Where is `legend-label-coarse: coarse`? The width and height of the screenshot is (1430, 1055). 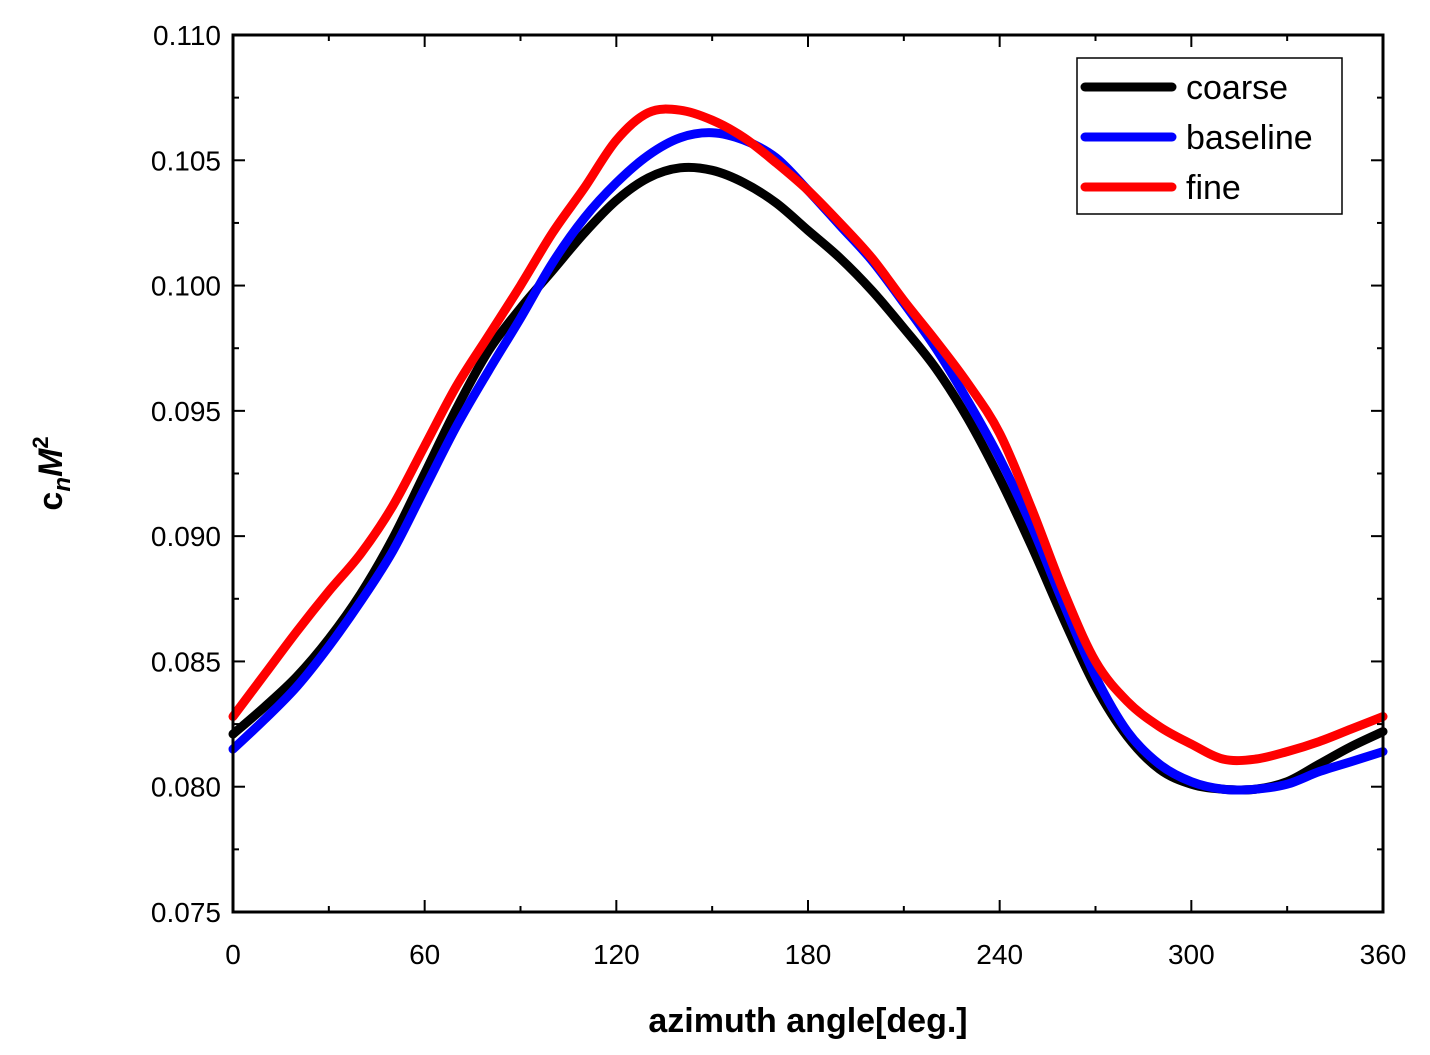
legend-label-coarse: coarse is located at coordinates (1237, 88).